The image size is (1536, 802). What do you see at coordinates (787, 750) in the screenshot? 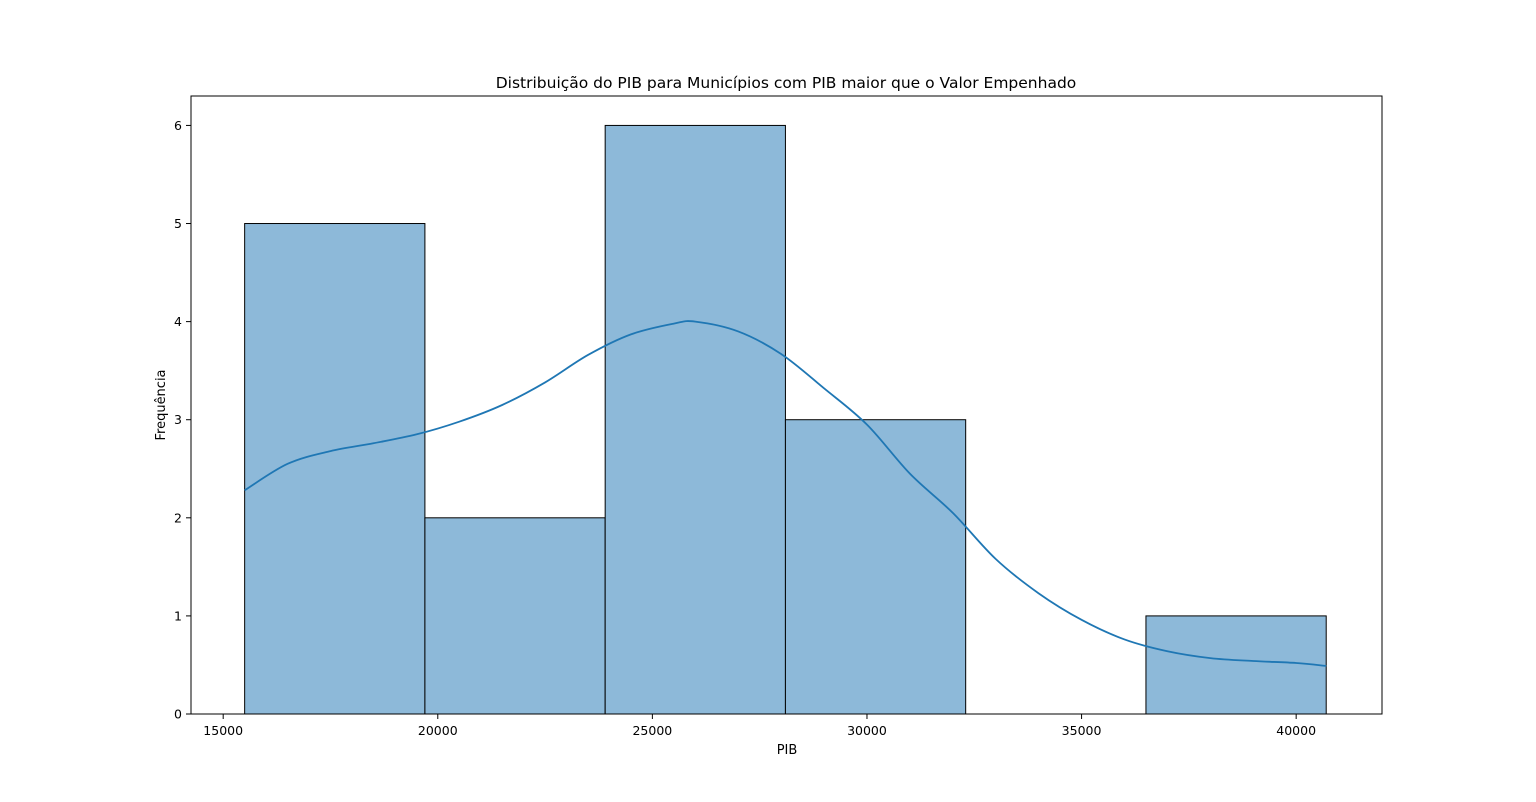
I see `x-axis-label: PIB` at bounding box center [787, 750].